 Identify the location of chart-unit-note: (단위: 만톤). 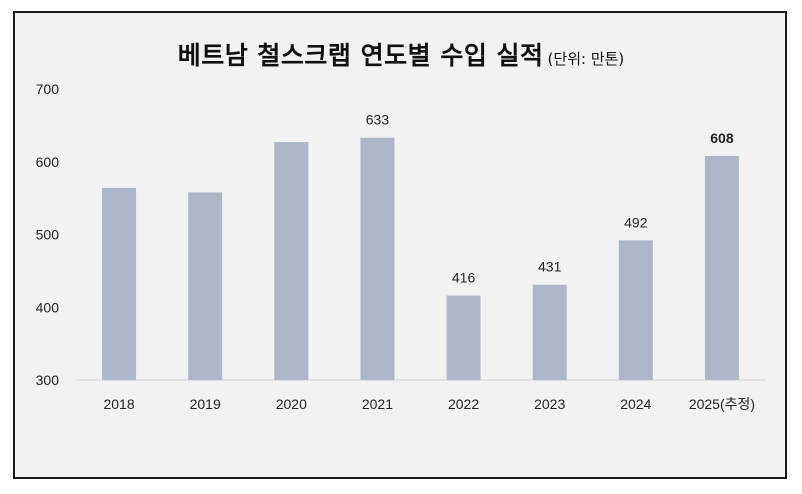
(586, 59).